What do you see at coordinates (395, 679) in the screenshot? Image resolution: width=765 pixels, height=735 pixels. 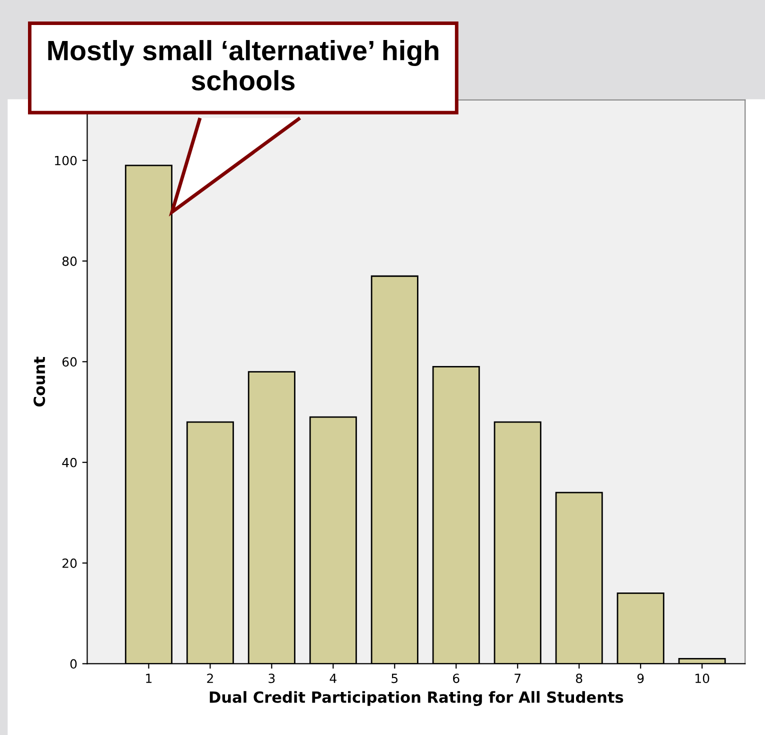 I see `x-tick-label: 5` at bounding box center [395, 679].